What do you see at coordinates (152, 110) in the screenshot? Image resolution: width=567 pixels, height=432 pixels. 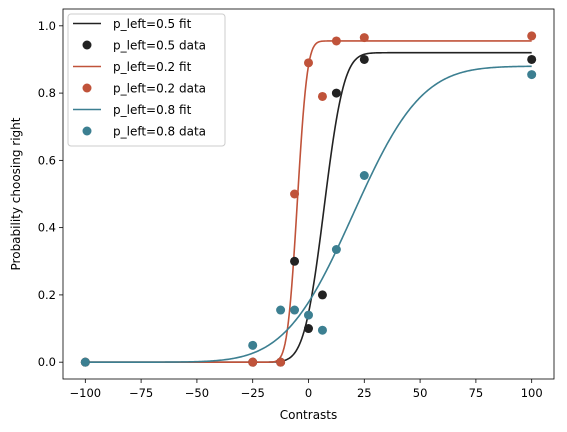 I see `legend-fit-label: p_left=0.8 fit` at bounding box center [152, 110].